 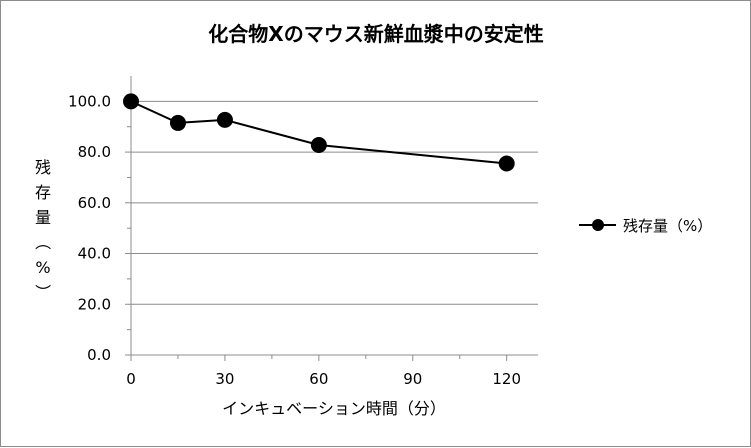 I want to click on series-line-path, so click(x=318, y=132).